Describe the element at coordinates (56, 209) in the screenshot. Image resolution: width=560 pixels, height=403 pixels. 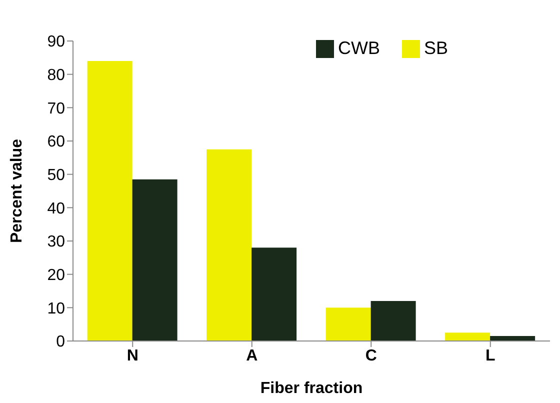
I see `y-tick-label: 40` at that location.